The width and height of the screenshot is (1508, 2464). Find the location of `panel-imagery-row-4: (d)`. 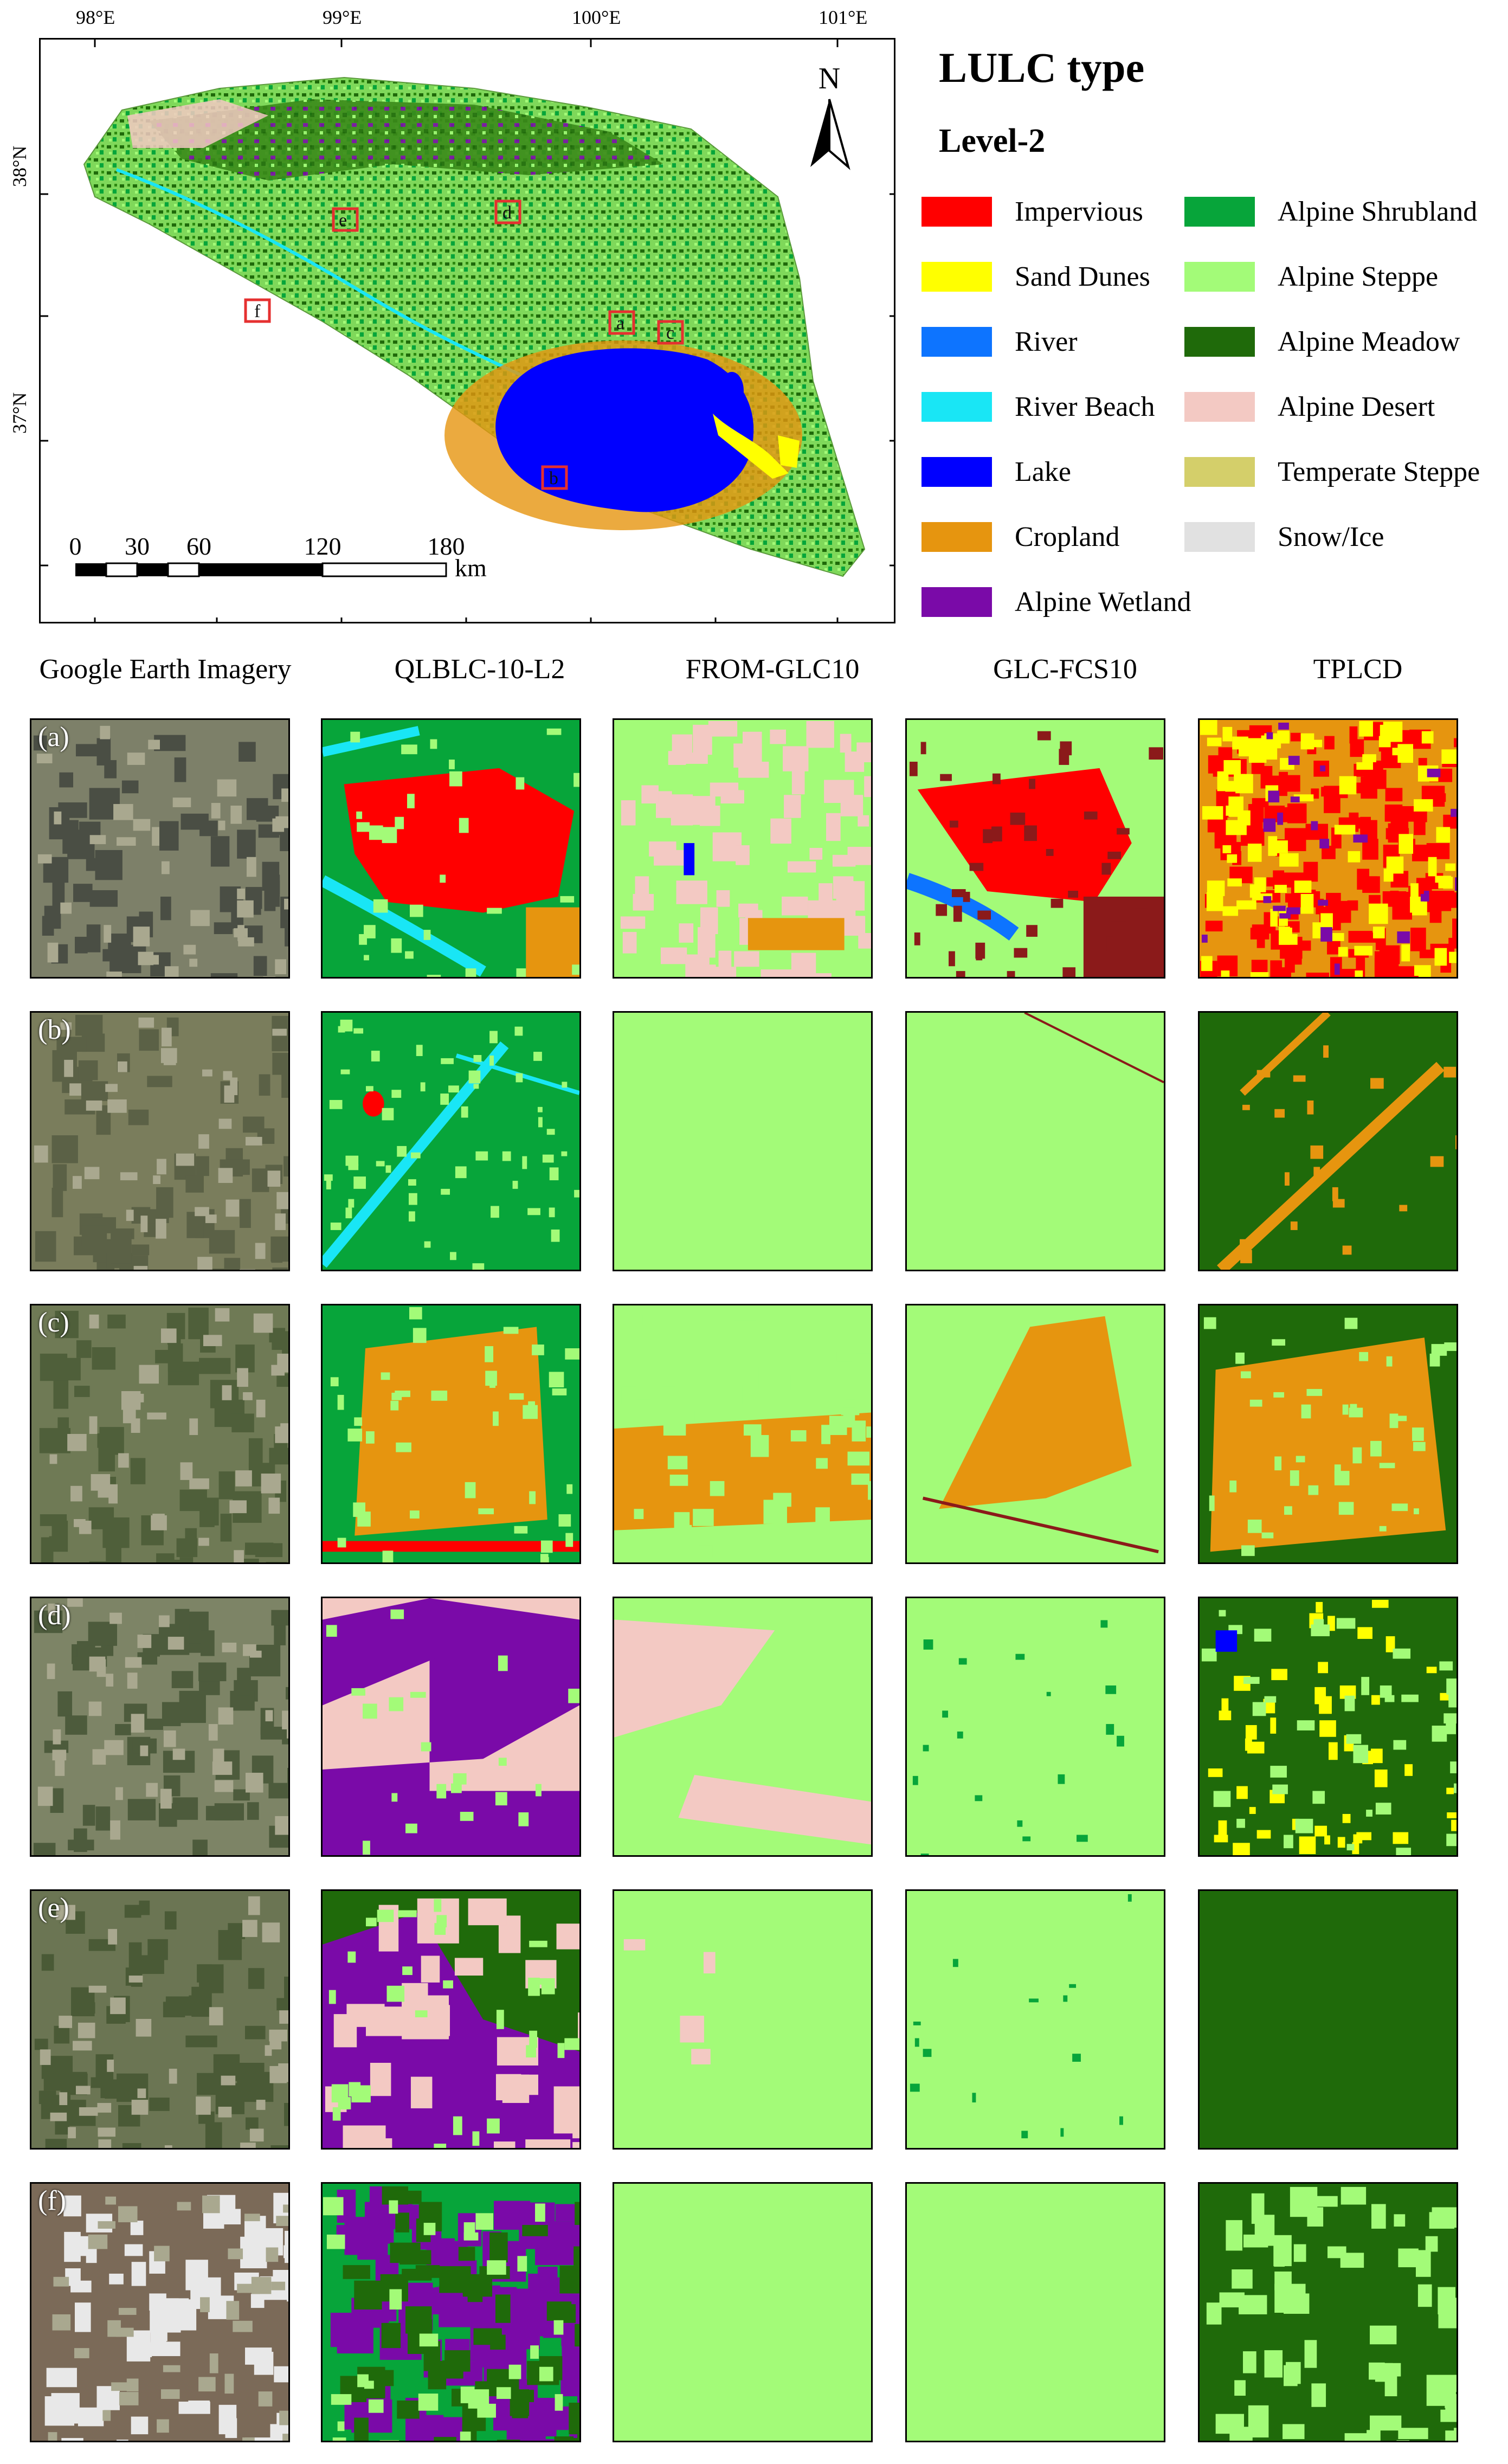

panel-imagery-row-4: (d) is located at coordinates (160, 1727).